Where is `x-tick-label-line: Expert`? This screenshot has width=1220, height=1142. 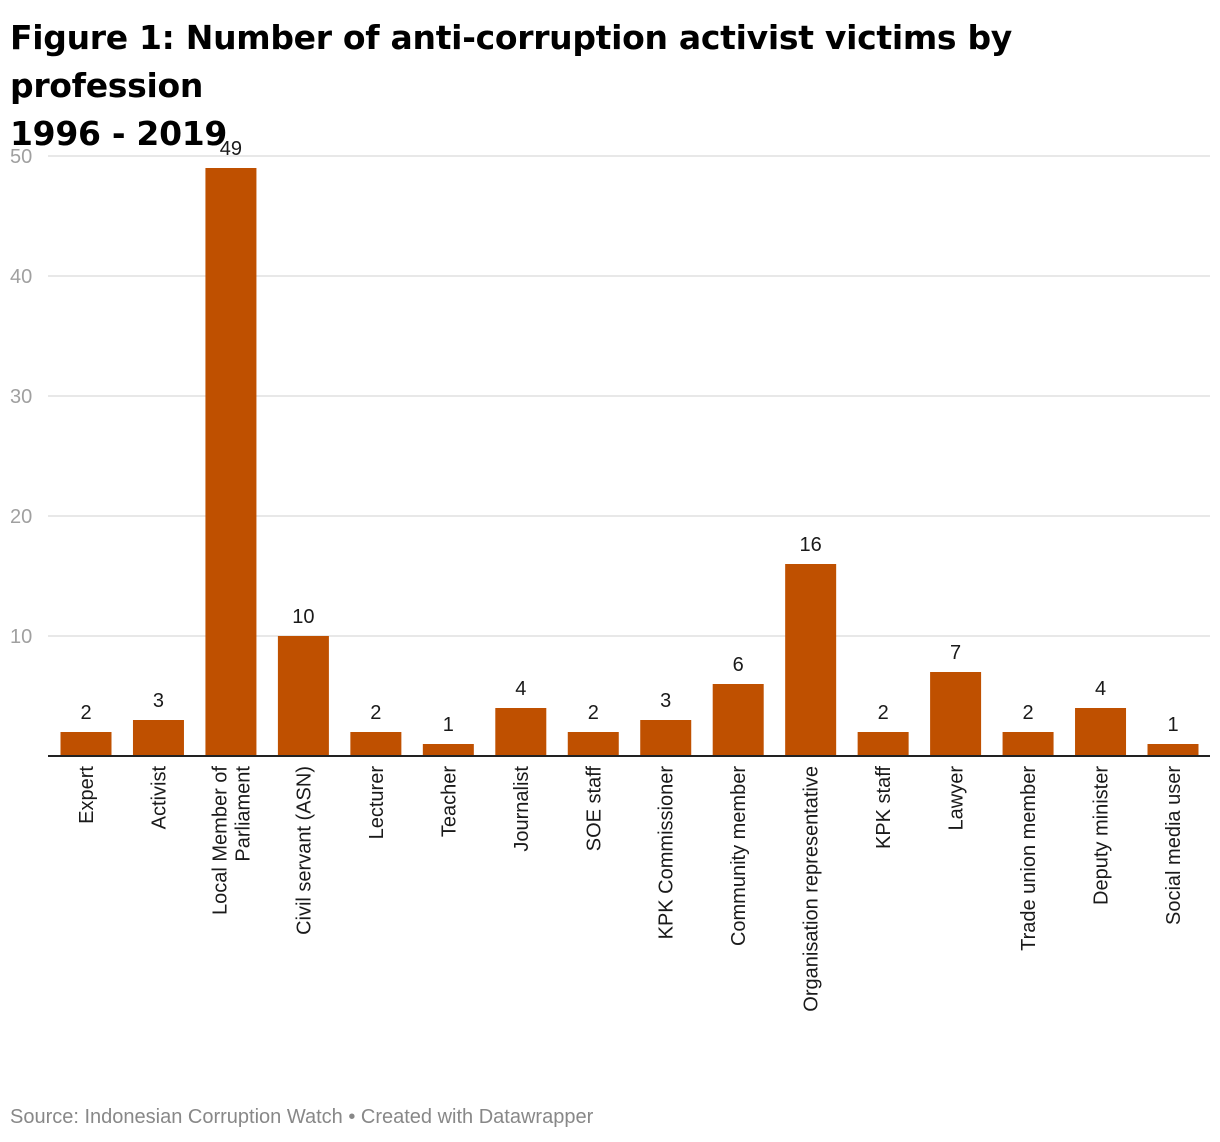
x-tick-label-line: Expert is located at coordinates (87, 795).